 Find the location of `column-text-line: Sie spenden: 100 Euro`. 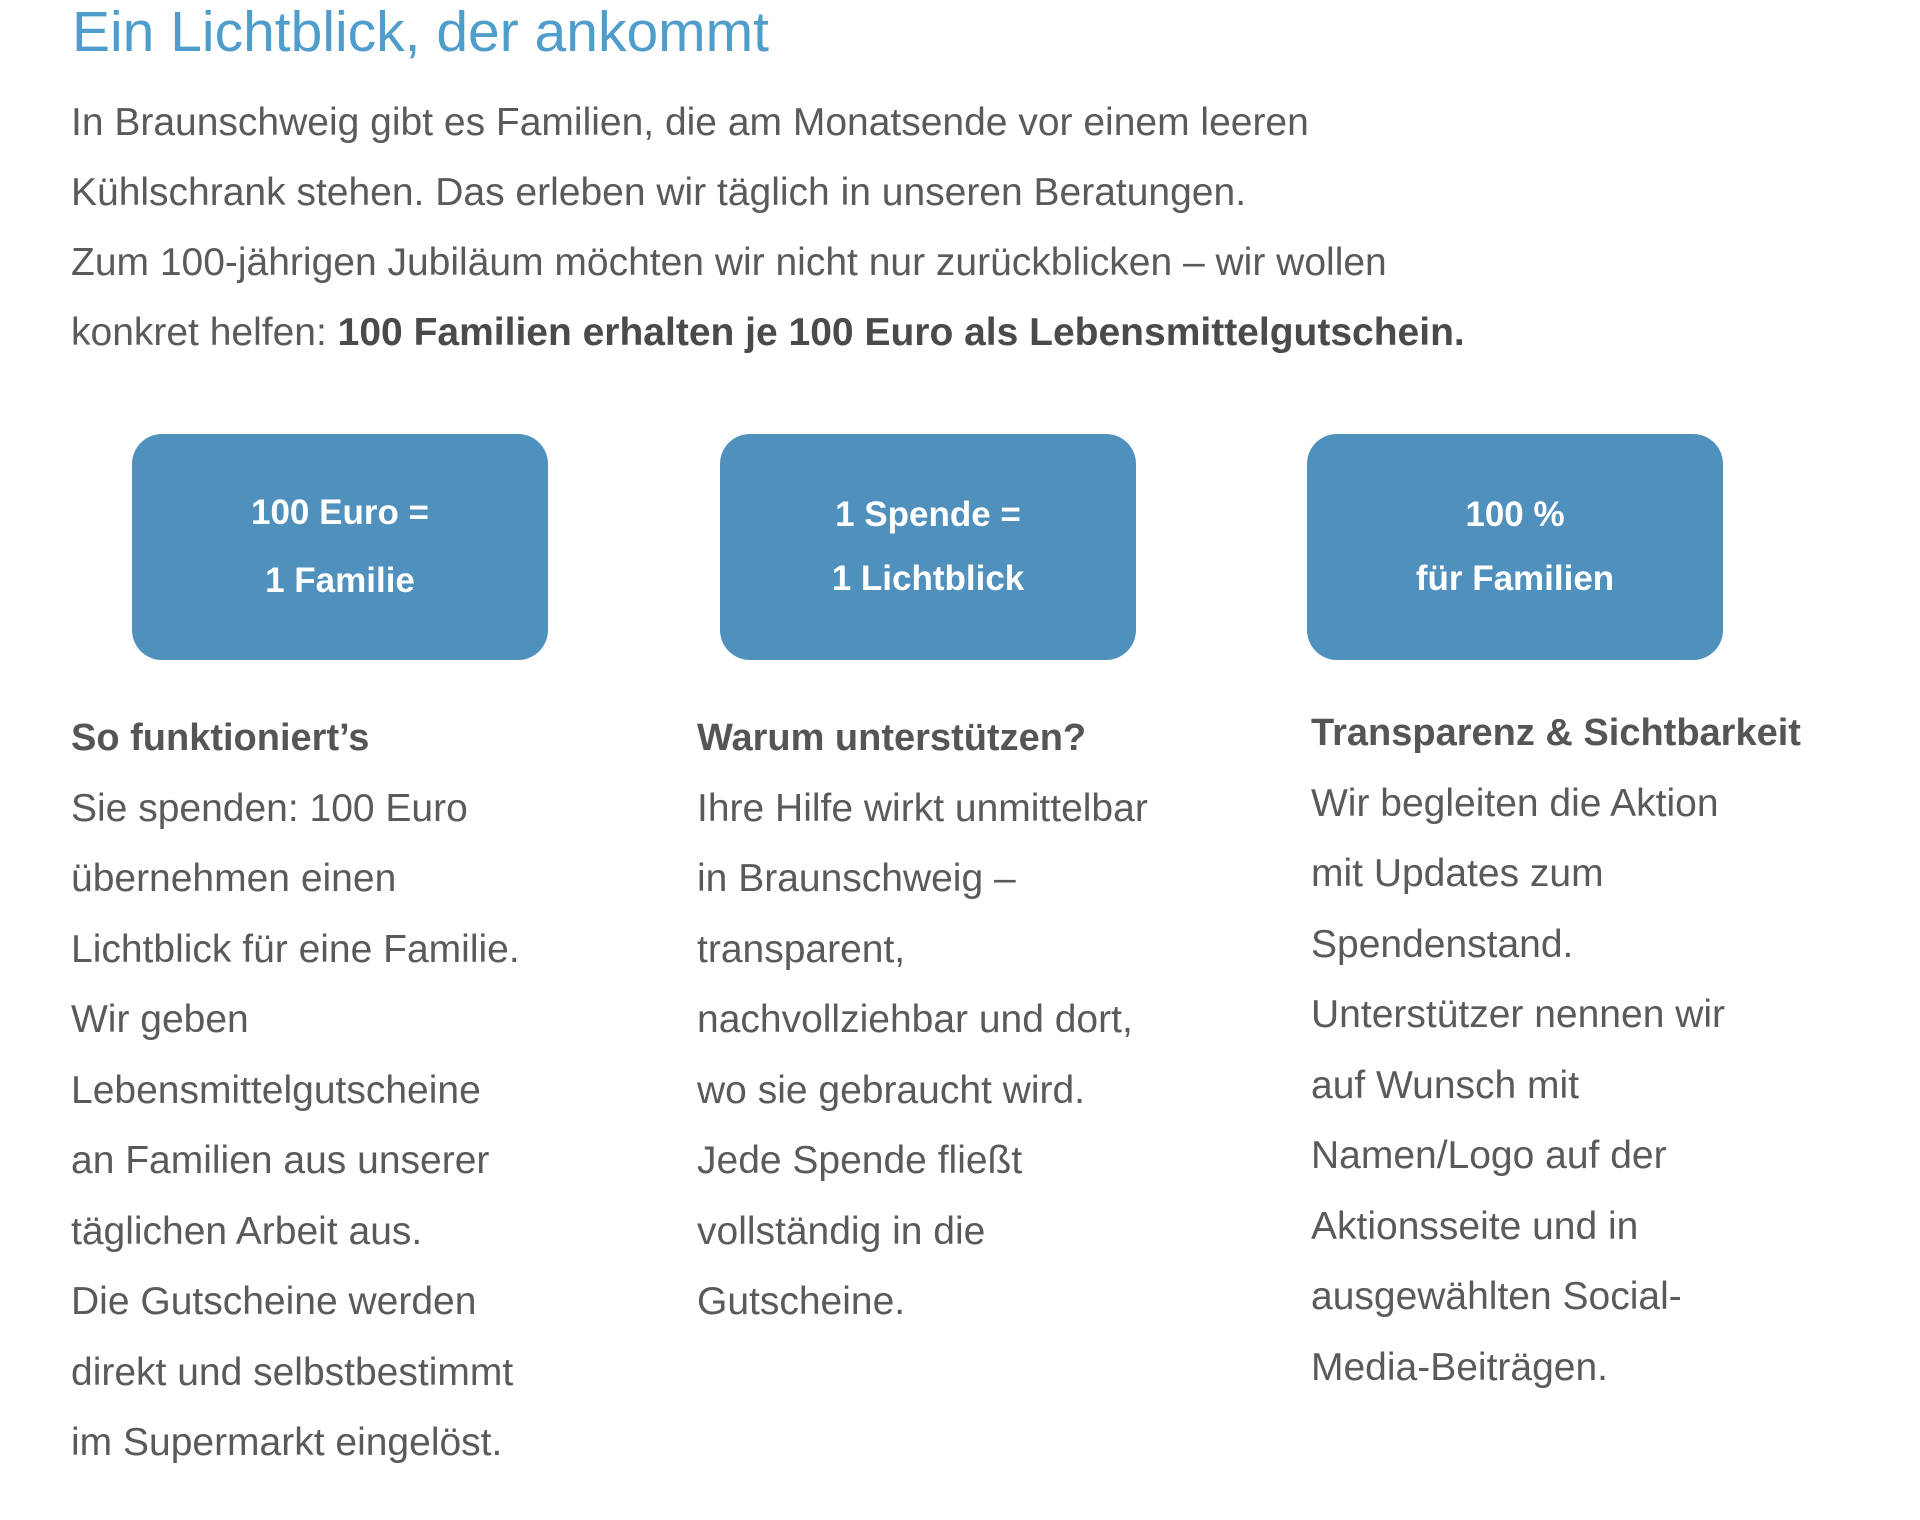

column-text-line: Sie spenden: 100 Euro is located at coordinates (269, 808).